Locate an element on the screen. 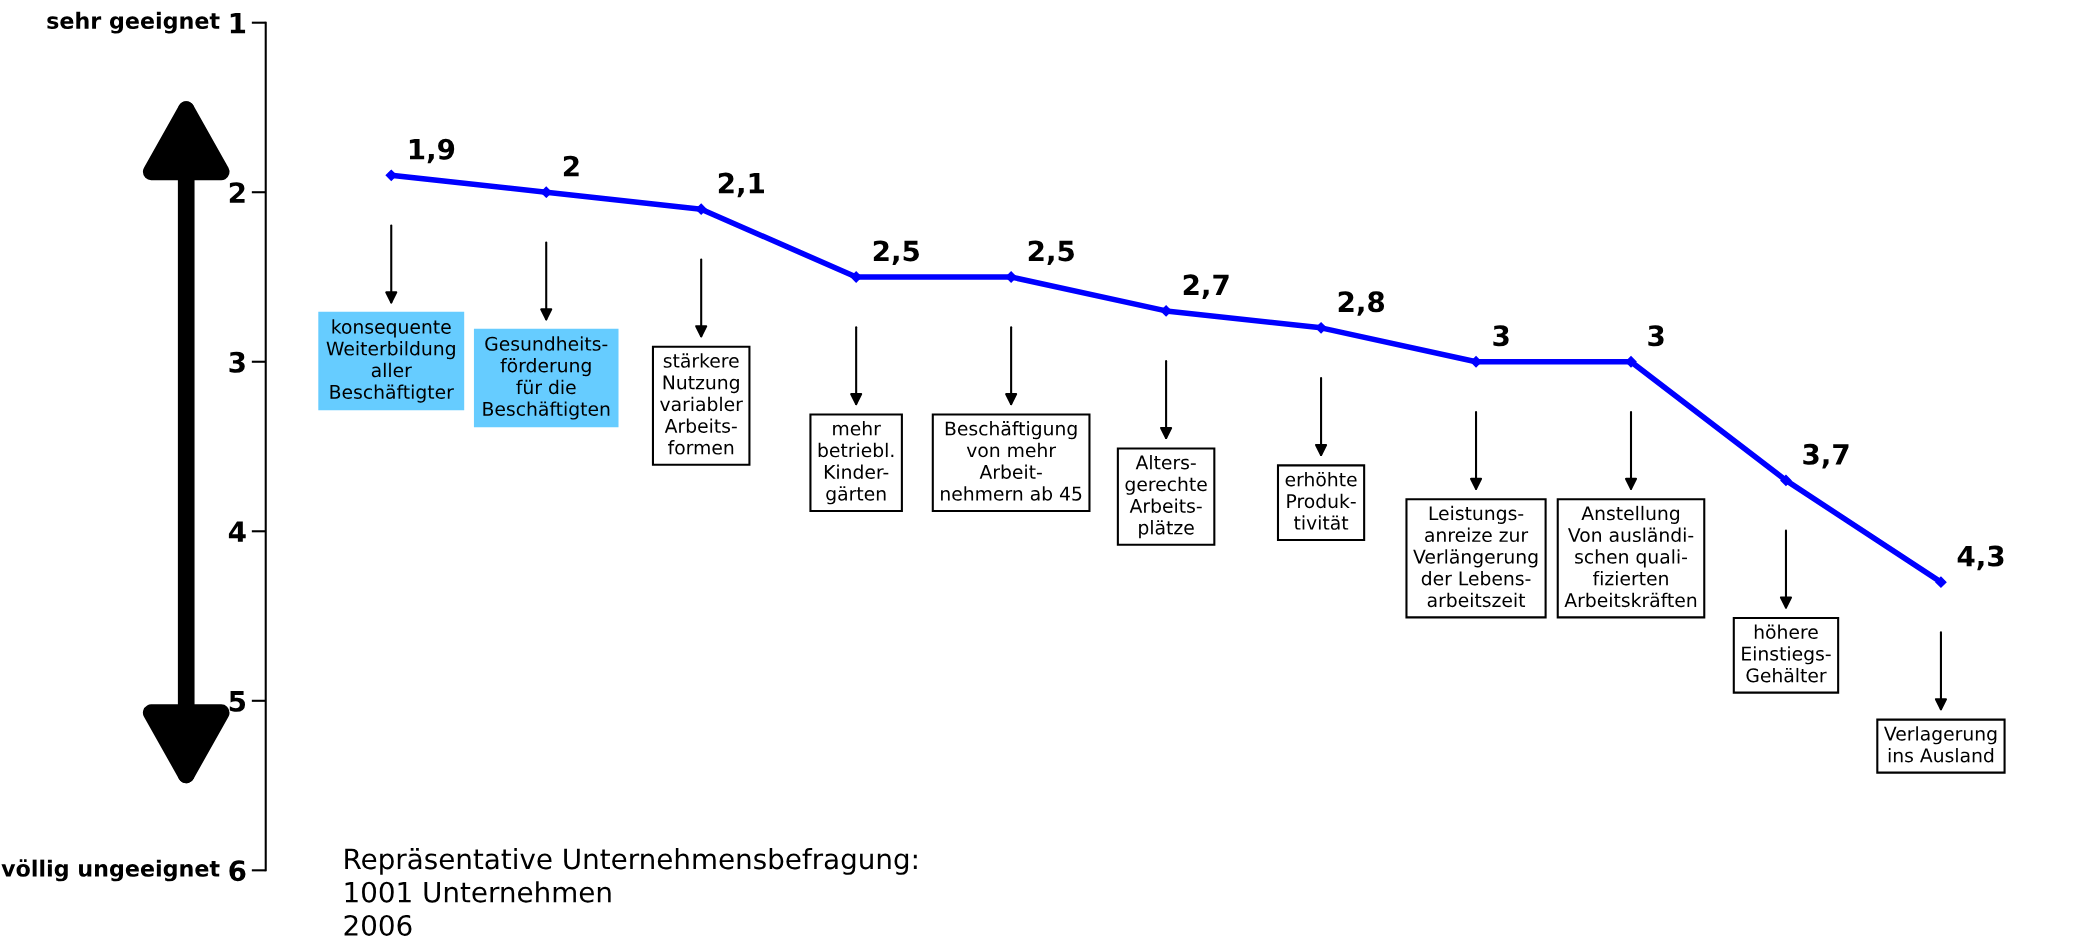  y-tick-label: 2 is located at coordinates (237, 192).